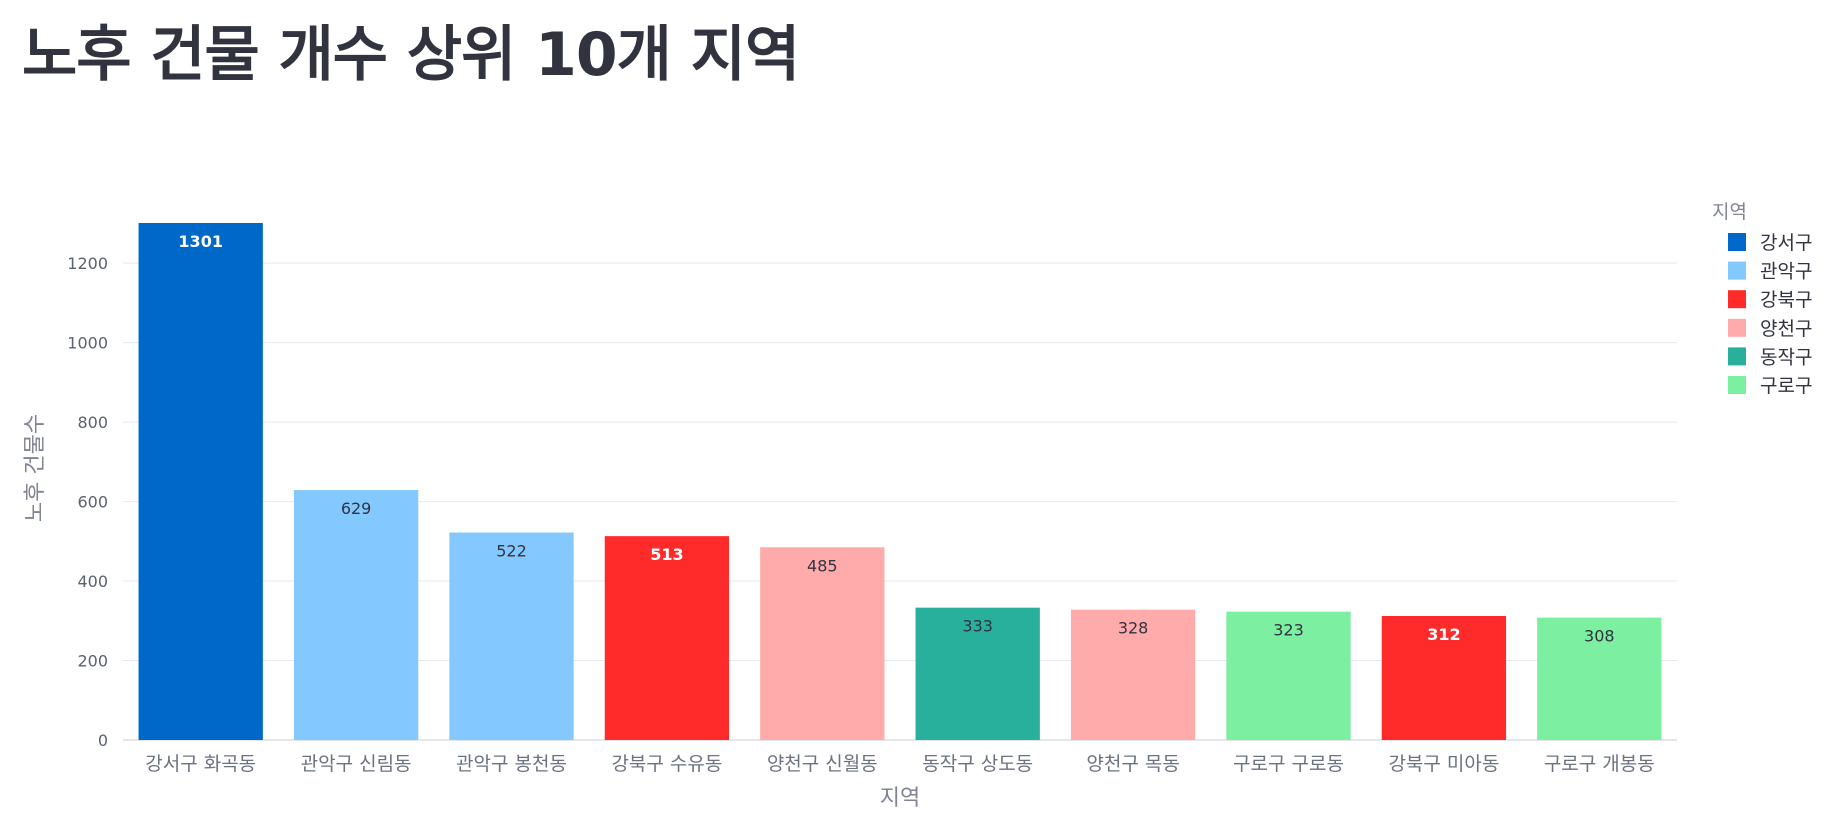 The image size is (1836, 829). Describe the element at coordinates (1443, 634) in the screenshot. I see `bar-value-label: 312` at that location.